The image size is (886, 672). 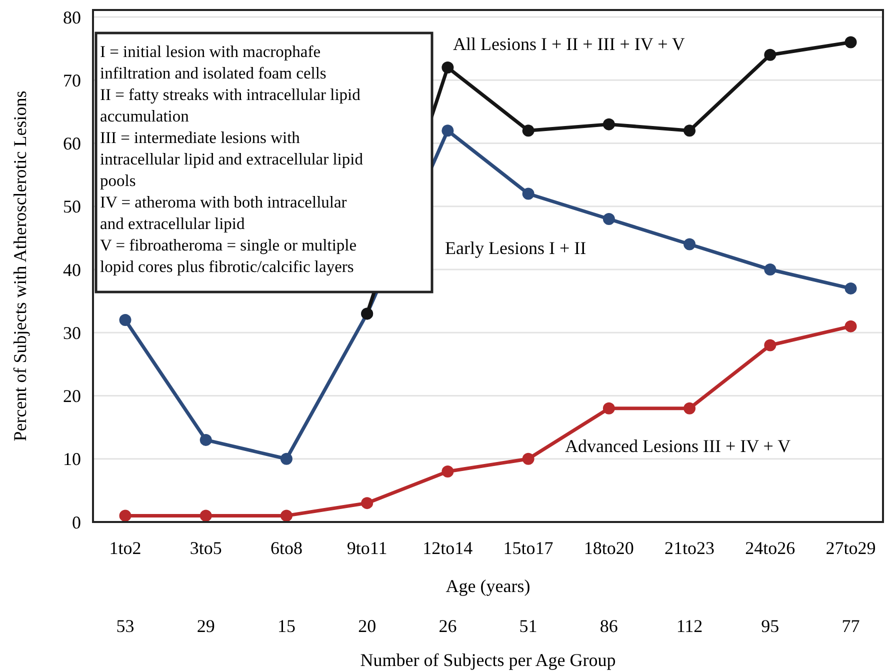 What do you see at coordinates (72, 80) in the screenshot?
I see `y-tick-label: 70` at bounding box center [72, 80].